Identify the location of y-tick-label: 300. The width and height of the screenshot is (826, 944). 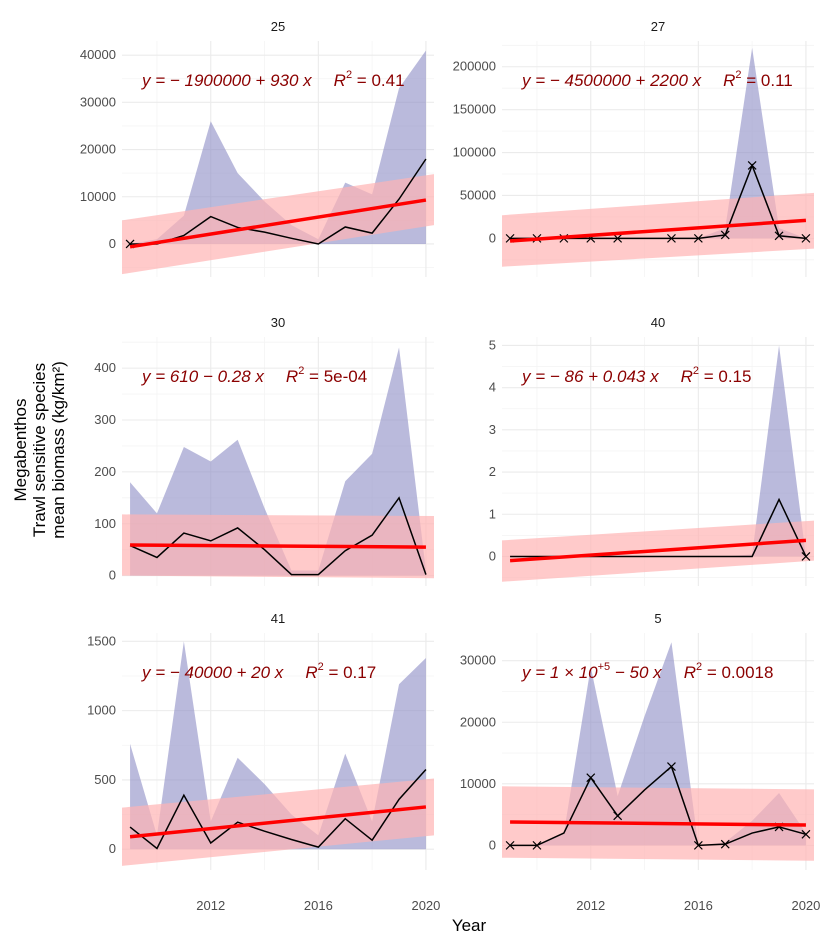
(105, 419).